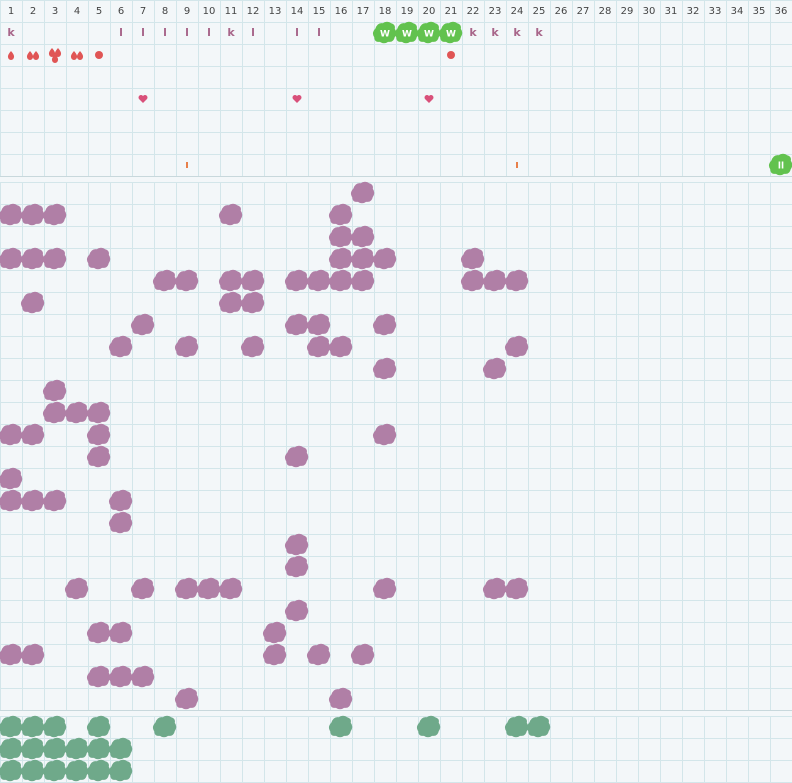 The height and width of the screenshot is (783, 792). I want to click on column-label: 2, so click(33, 11).